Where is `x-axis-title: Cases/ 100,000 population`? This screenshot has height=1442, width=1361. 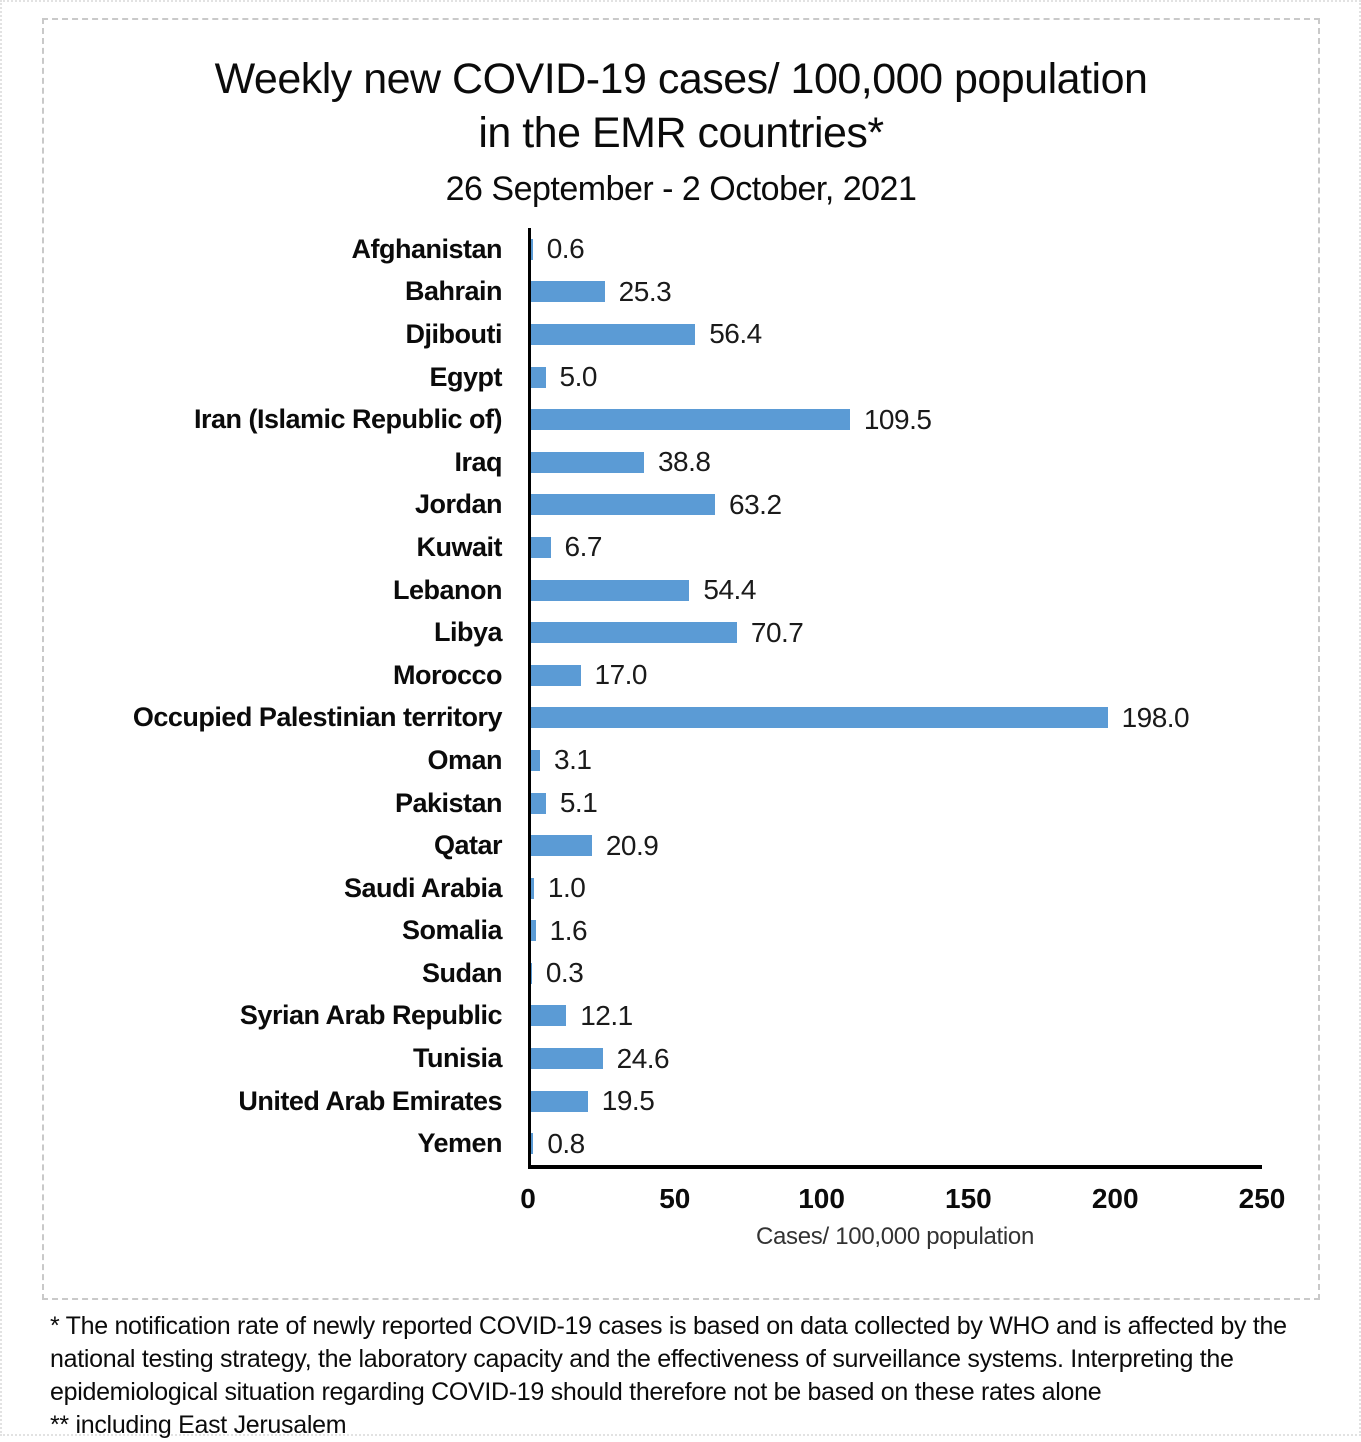 x-axis-title: Cases/ 100,000 population is located at coordinates (895, 1237).